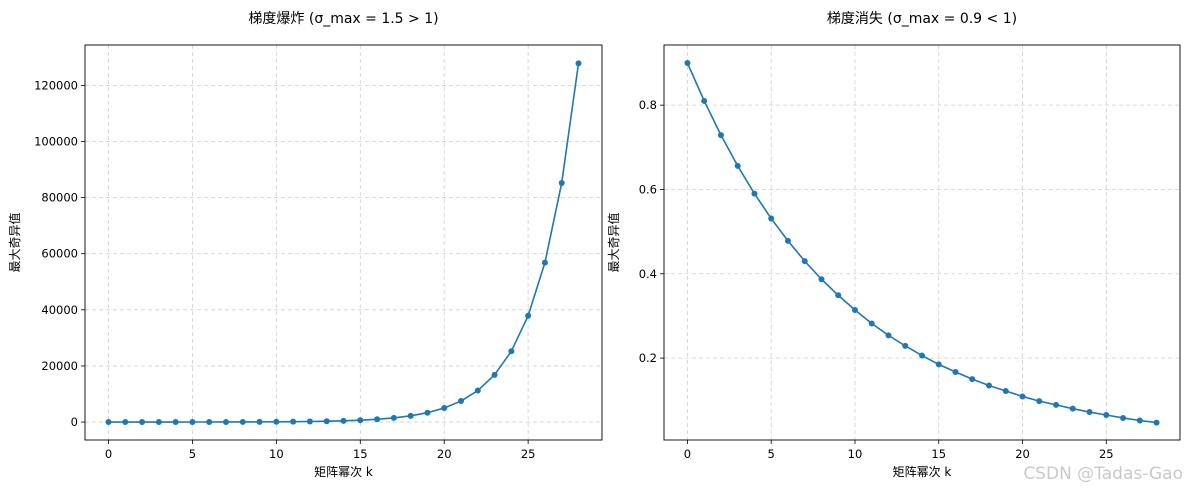 This screenshot has height=490, width=1189. Describe the element at coordinates (343, 19) in the screenshot. I see `chart-title: 梯度爆炸 (σ_max = 1.5 > 1)` at that location.